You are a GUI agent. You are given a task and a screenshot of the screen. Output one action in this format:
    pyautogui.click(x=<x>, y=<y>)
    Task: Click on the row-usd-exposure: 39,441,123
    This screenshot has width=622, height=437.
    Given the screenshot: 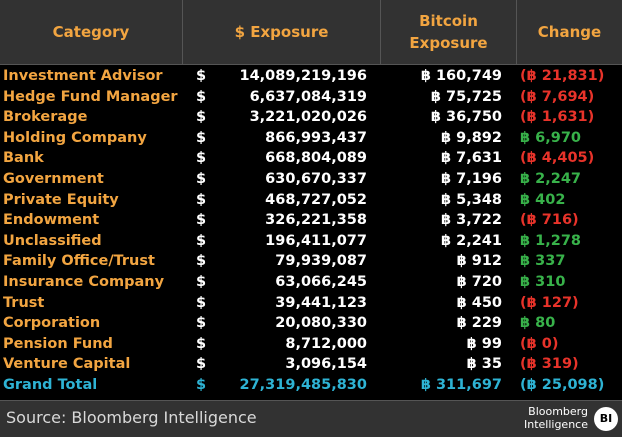 What is the action you would take?
    pyautogui.click(x=321, y=302)
    